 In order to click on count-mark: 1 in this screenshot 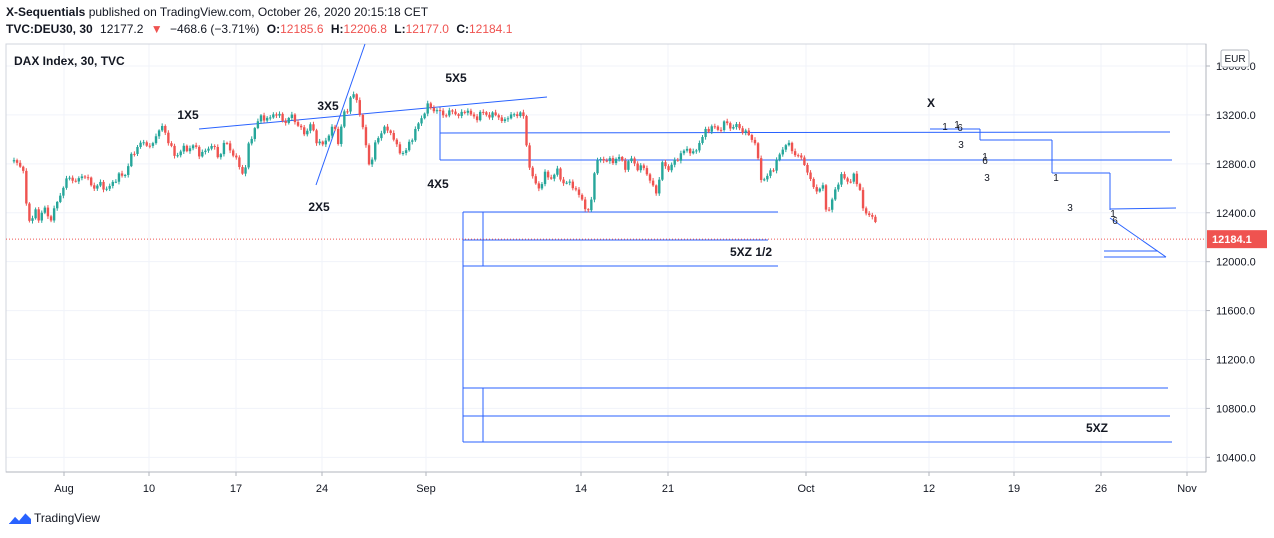, I will do `click(1056, 178)`.